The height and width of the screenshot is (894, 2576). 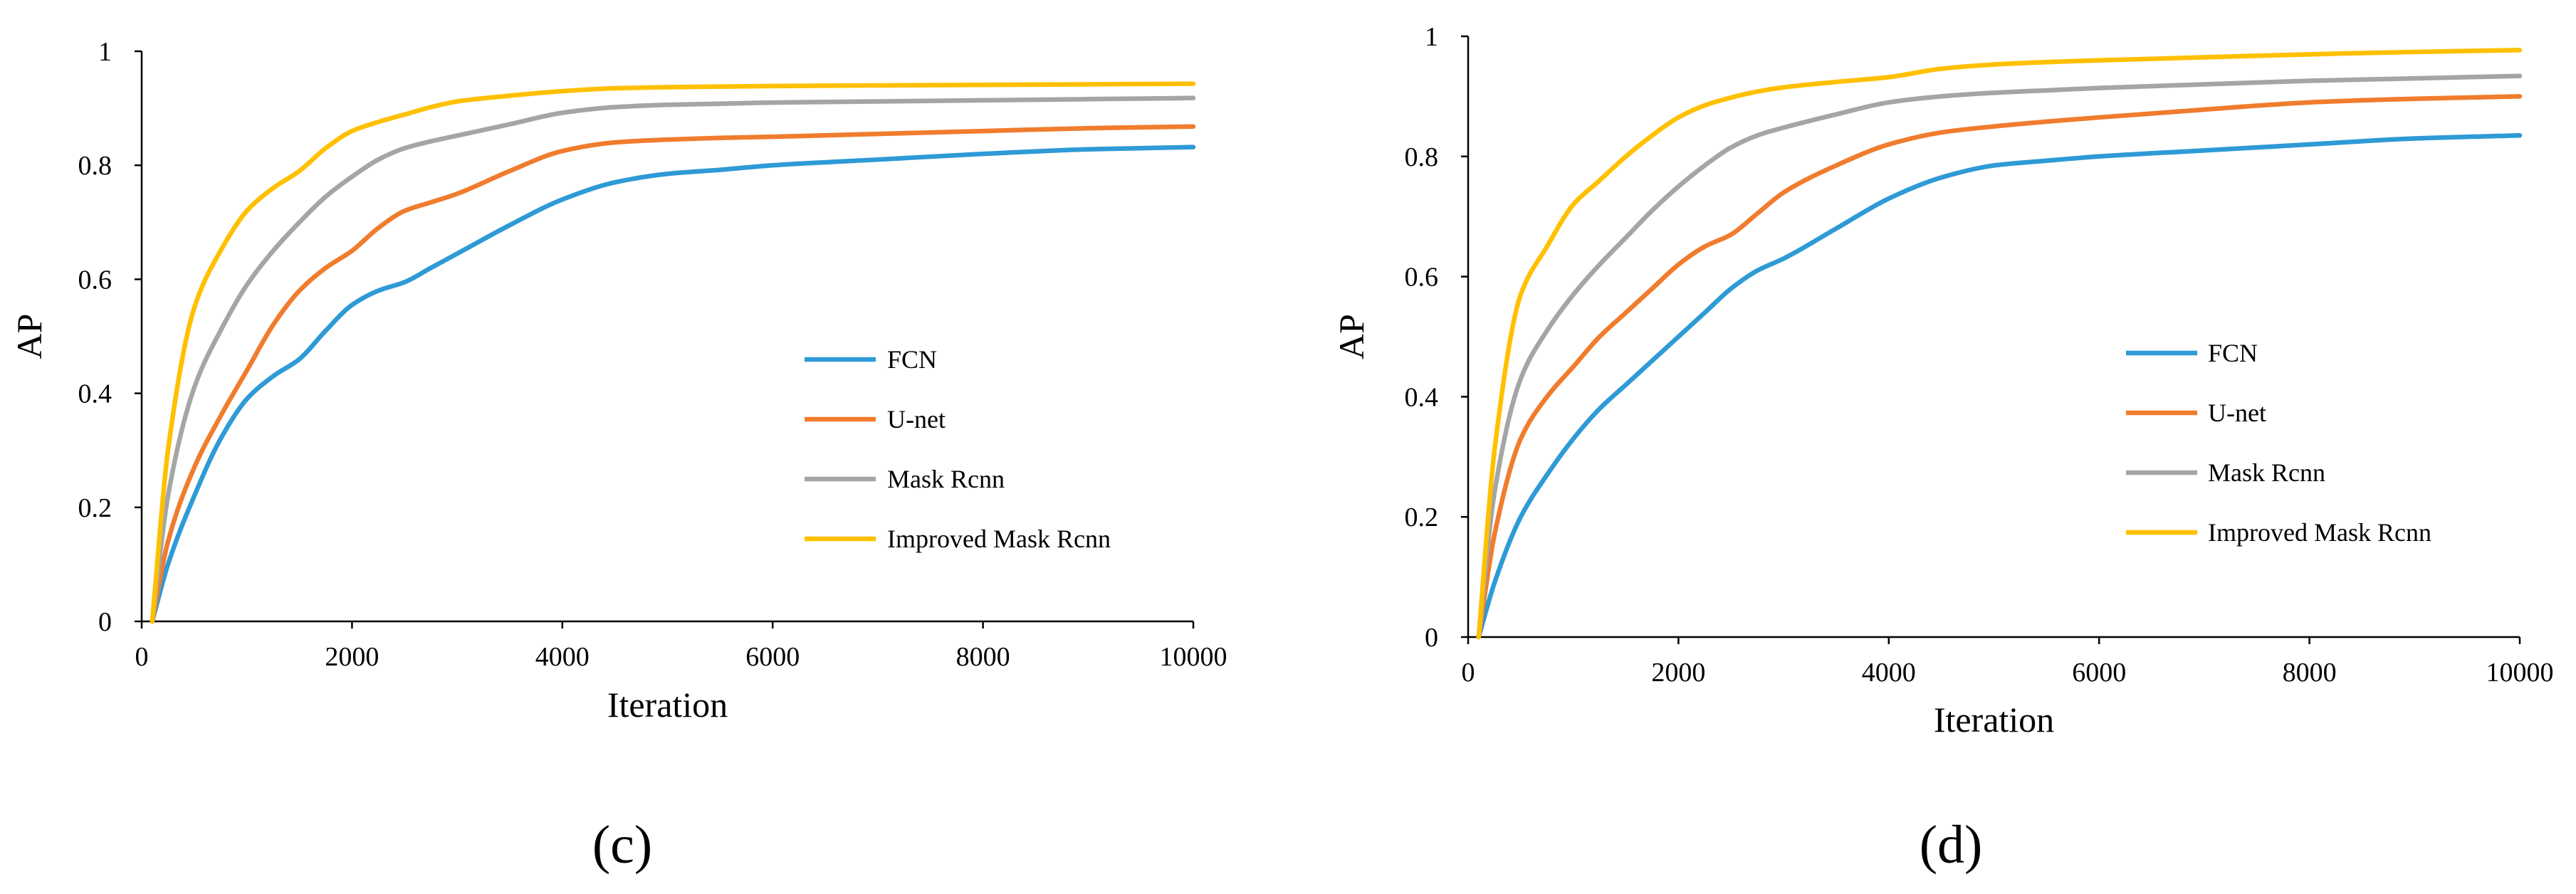 I want to click on panel-caption: (d), so click(x=1951, y=845).